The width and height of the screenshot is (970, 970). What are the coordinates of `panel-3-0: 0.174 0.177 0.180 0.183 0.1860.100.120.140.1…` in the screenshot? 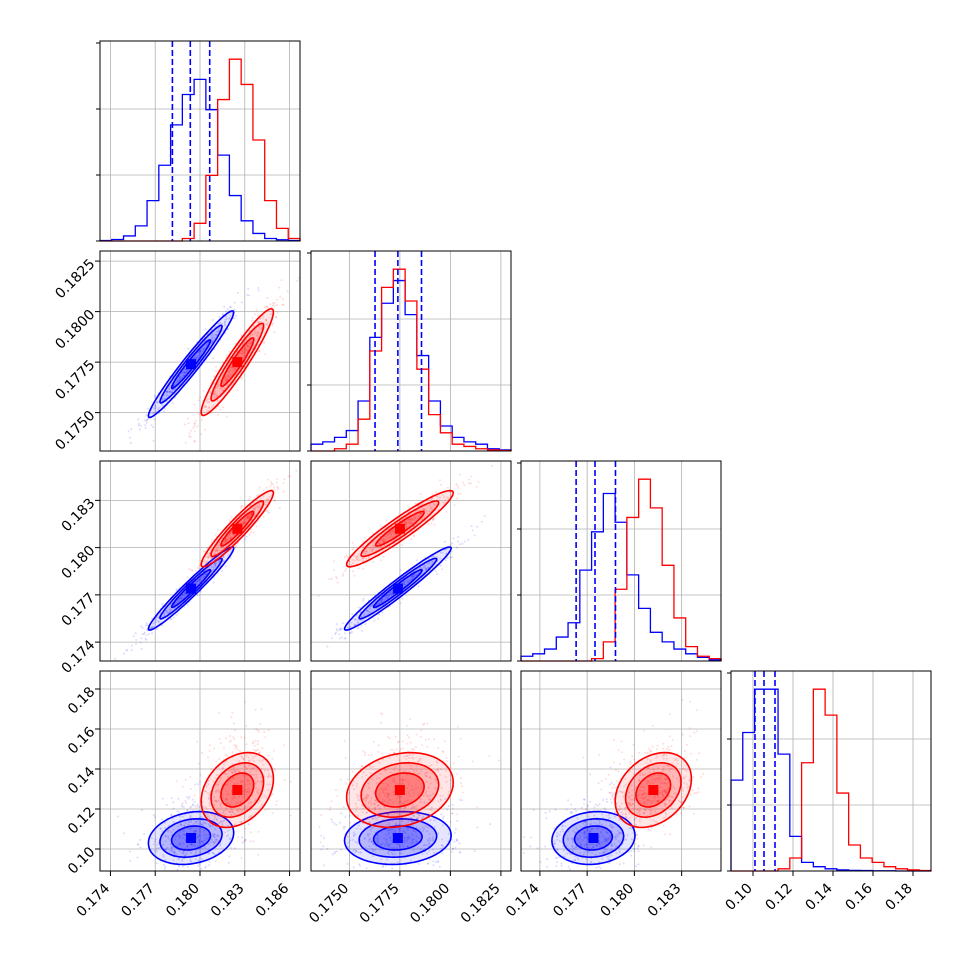 It's located at (183, 795).